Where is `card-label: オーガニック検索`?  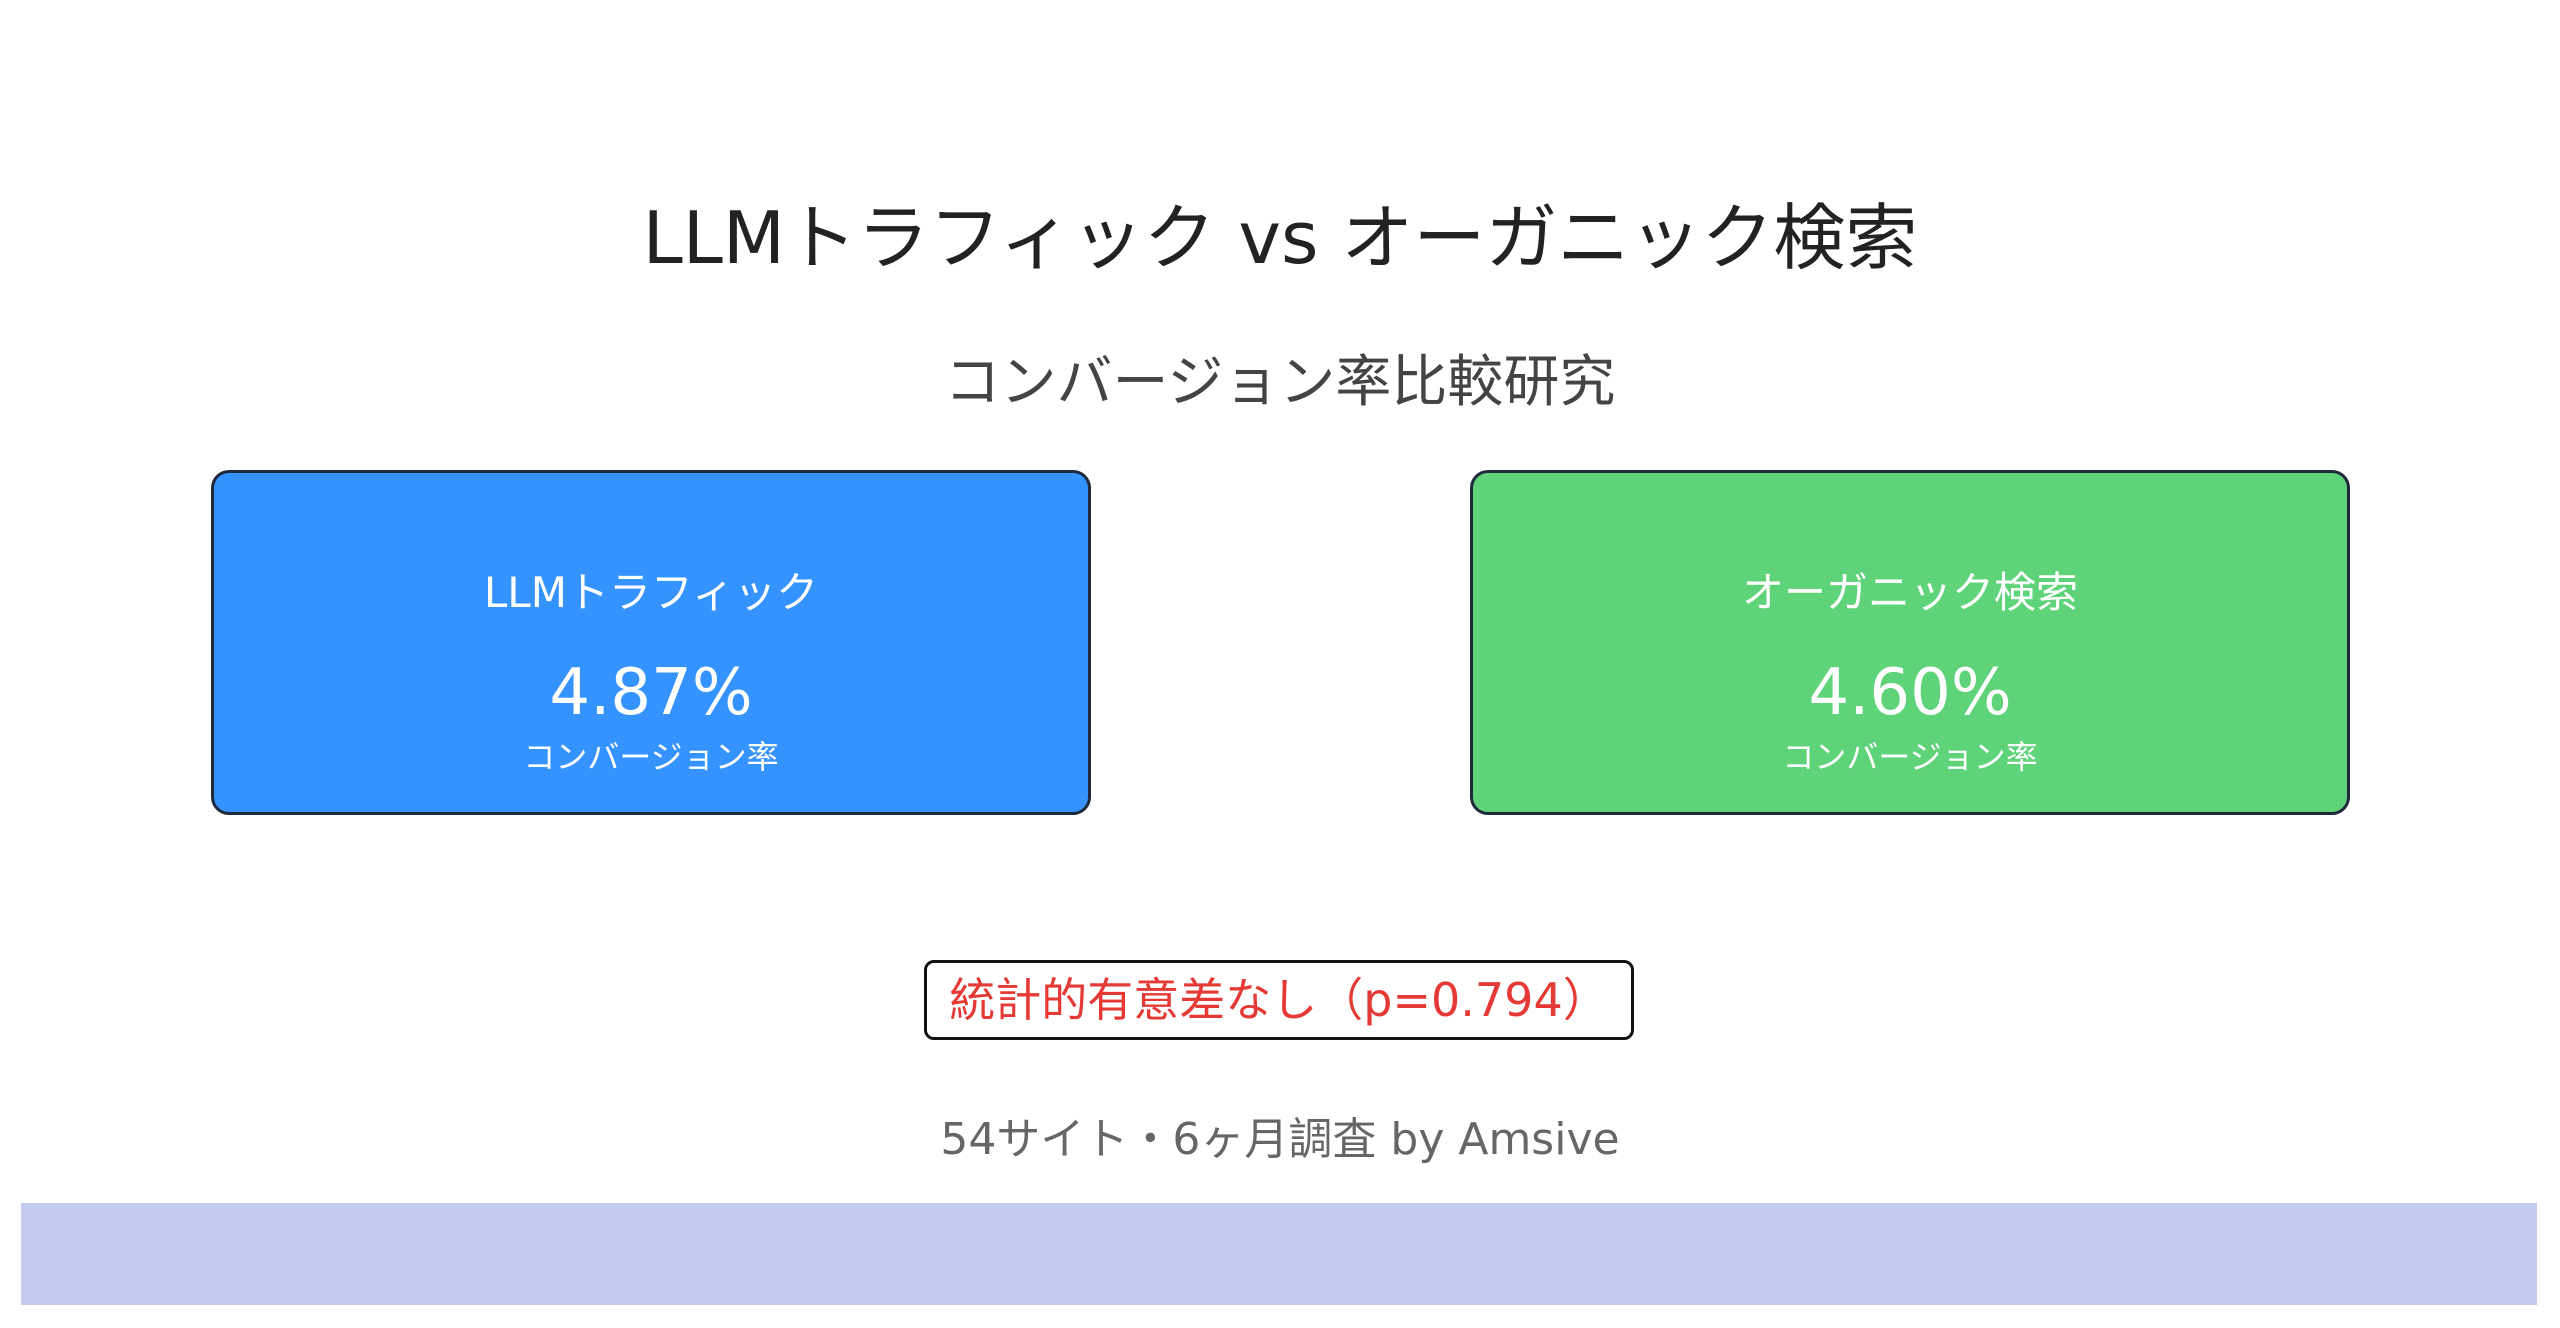 card-label: オーガニック検索 is located at coordinates (1909, 592).